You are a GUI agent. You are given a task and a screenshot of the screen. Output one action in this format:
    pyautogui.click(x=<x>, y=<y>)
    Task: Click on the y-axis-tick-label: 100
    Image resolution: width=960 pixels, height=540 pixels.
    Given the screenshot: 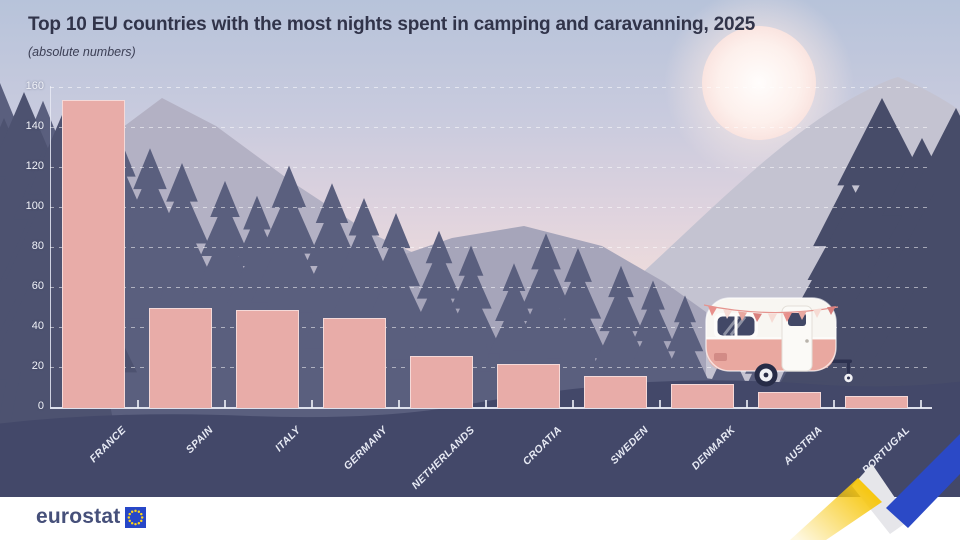 What is the action you would take?
    pyautogui.click(x=34, y=206)
    